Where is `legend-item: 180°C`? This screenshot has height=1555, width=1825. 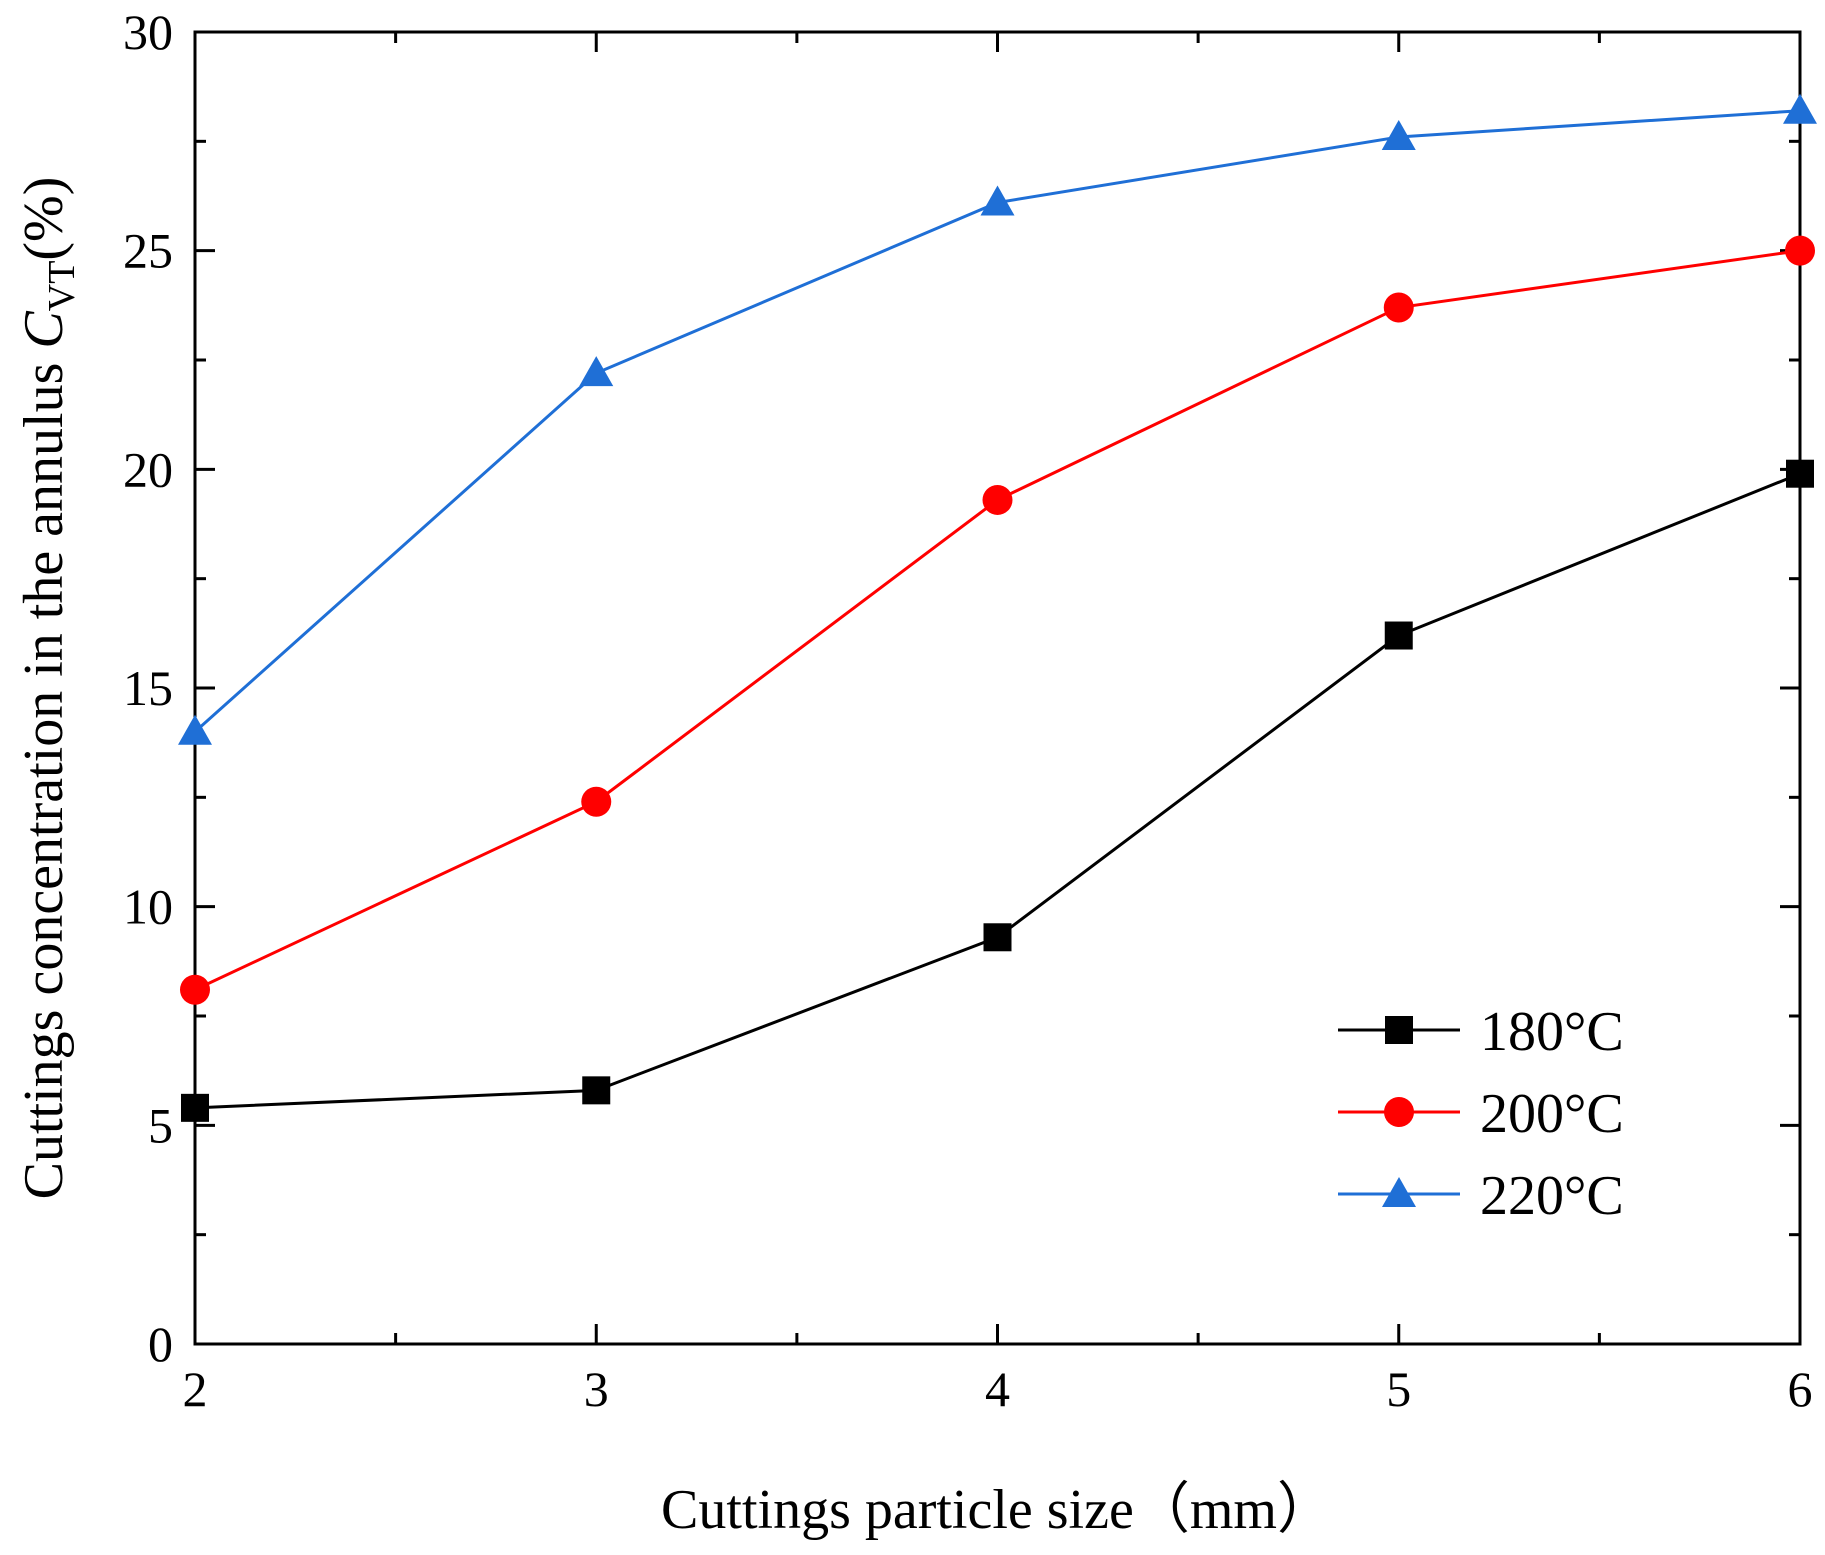
legend-item: 180°C is located at coordinates (1481, 1032).